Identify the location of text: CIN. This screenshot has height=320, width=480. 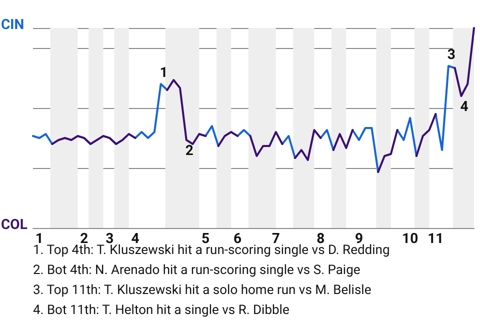
(12, 25).